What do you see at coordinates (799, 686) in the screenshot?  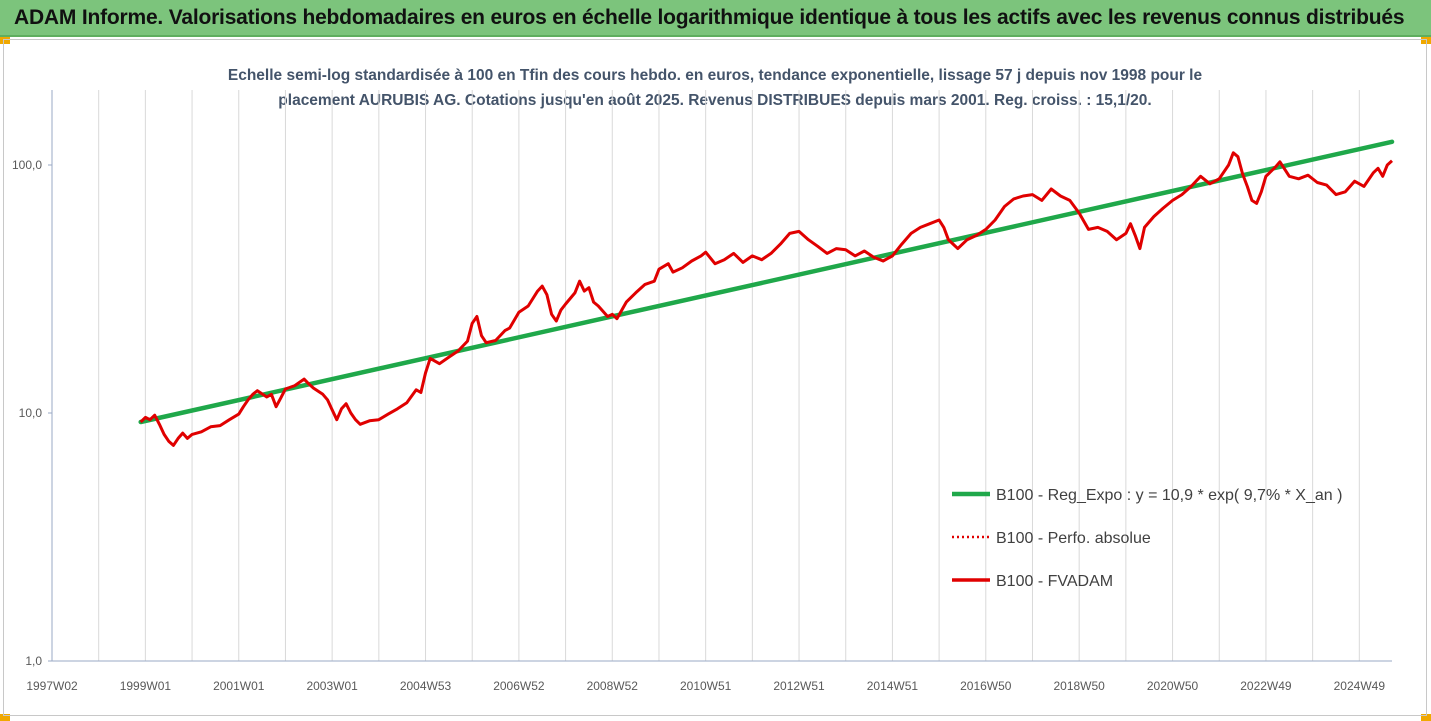 I see `x-tick-label: 2012W51` at bounding box center [799, 686].